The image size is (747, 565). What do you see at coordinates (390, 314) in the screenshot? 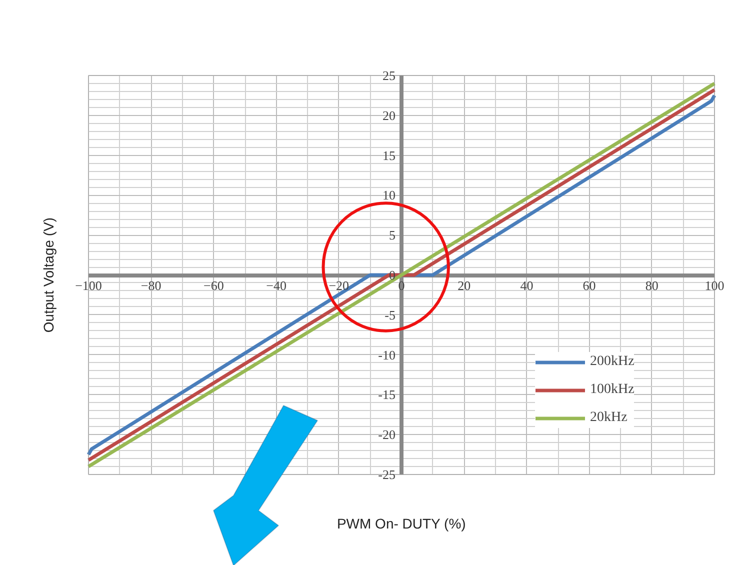
I see `y-tick-label: -5` at bounding box center [390, 314].